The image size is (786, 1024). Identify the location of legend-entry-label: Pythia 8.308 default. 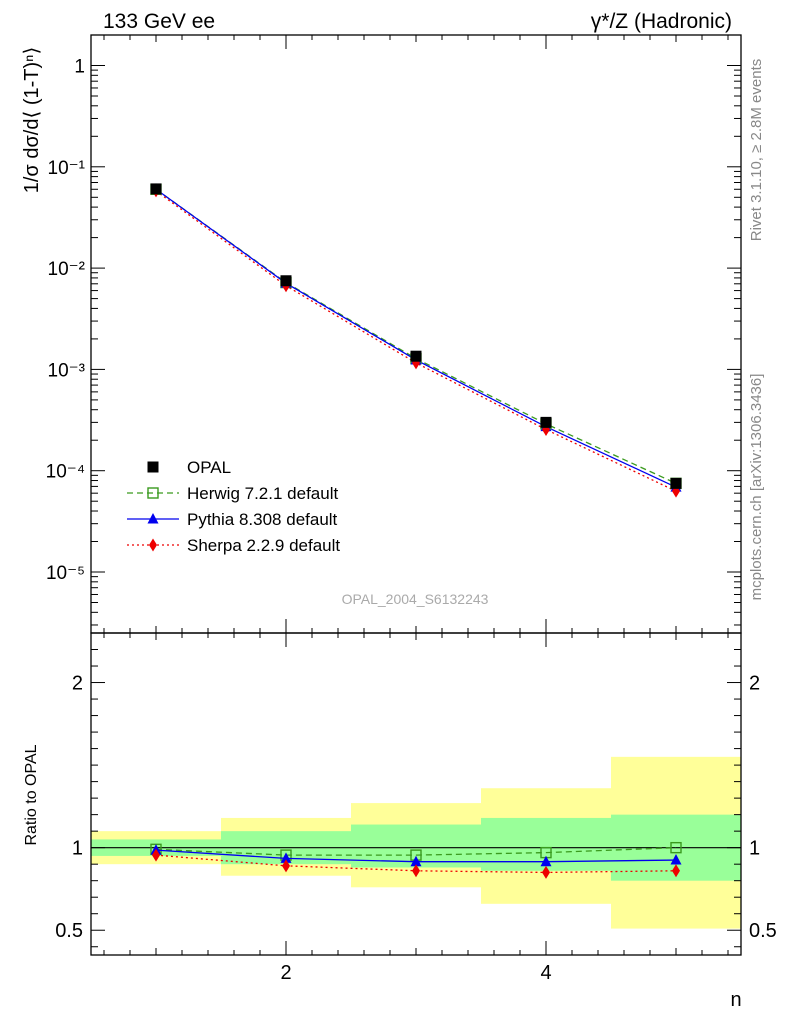
(262, 519).